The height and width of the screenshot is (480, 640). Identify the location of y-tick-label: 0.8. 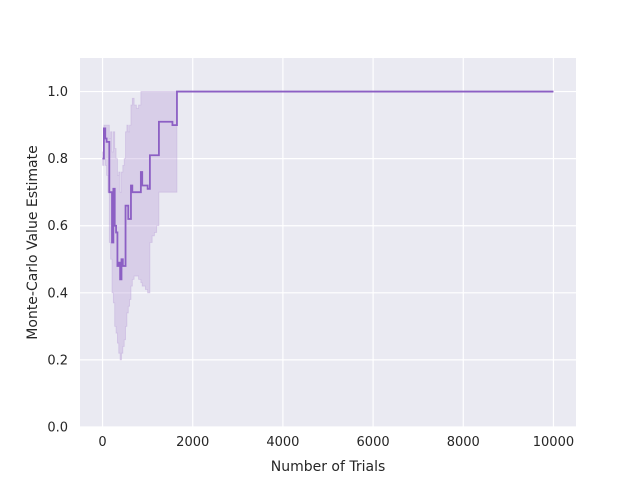
(57, 159).